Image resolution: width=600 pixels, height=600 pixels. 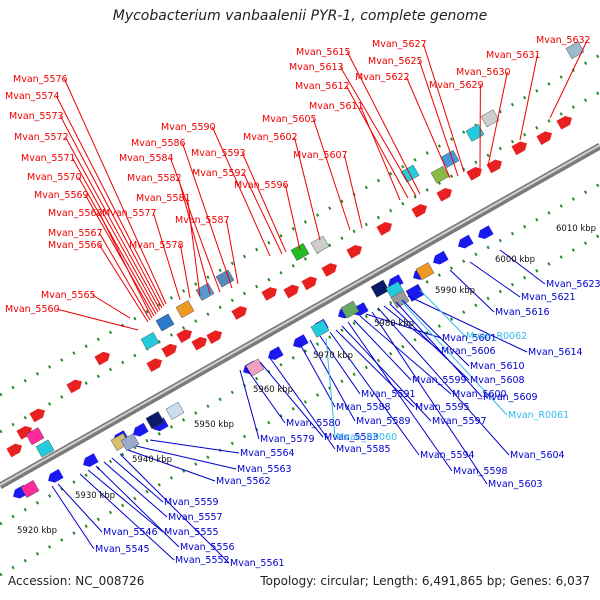 What do you see at coordinates (383, 421) in the screenshot?
I see `gene-label-mvan-5589: Mvan_5589` at bounding box center [383, 421].